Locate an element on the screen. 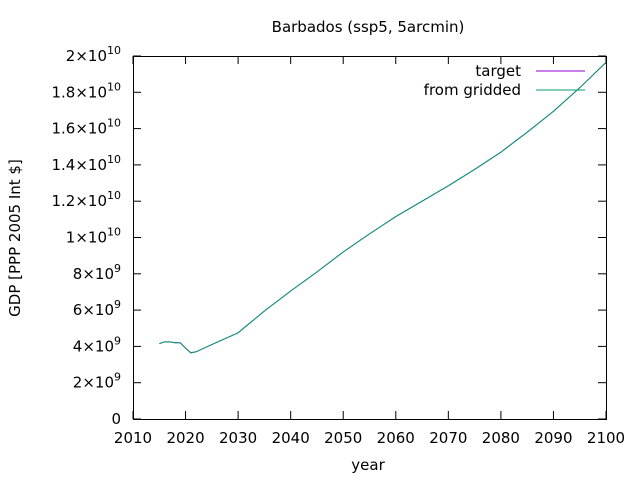  y-tick-label: 1.4×10¹⁰ is located at coordinates (86, 163).